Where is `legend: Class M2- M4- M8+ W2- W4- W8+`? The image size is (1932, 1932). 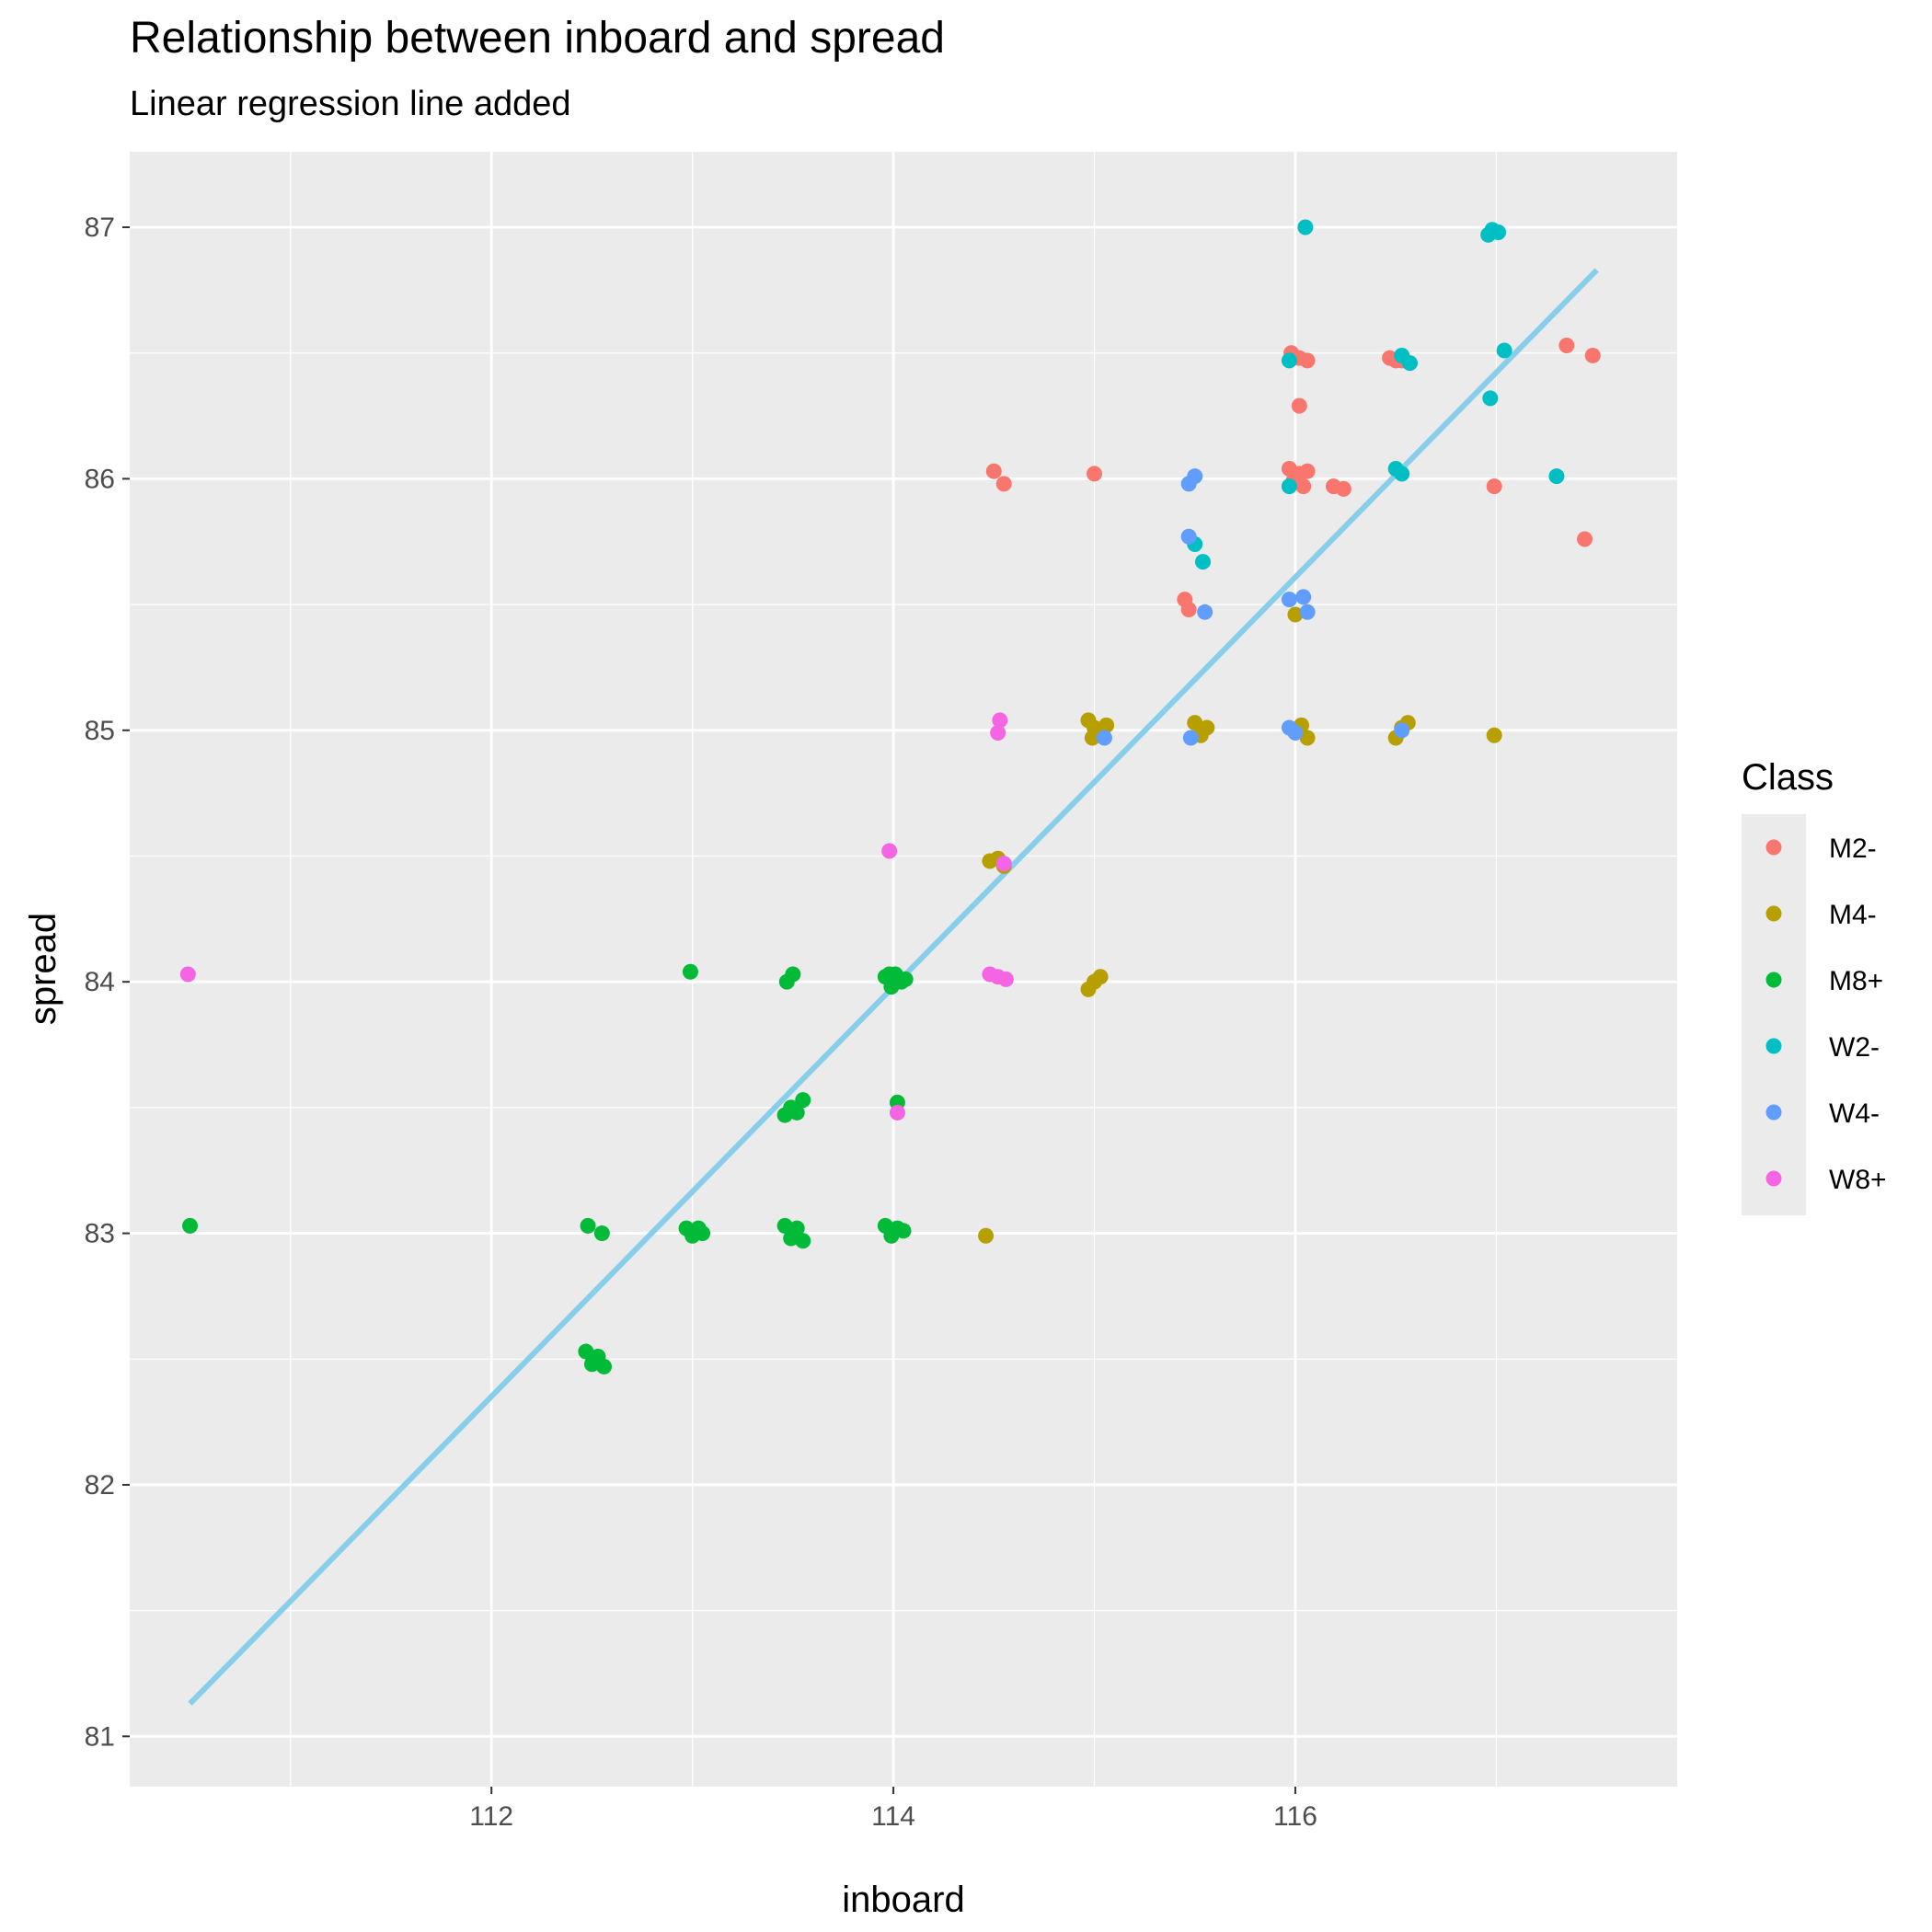 legend: Class M2- M4- M8+ W2- W4- W8+ is located at coordinates (1814, 986).